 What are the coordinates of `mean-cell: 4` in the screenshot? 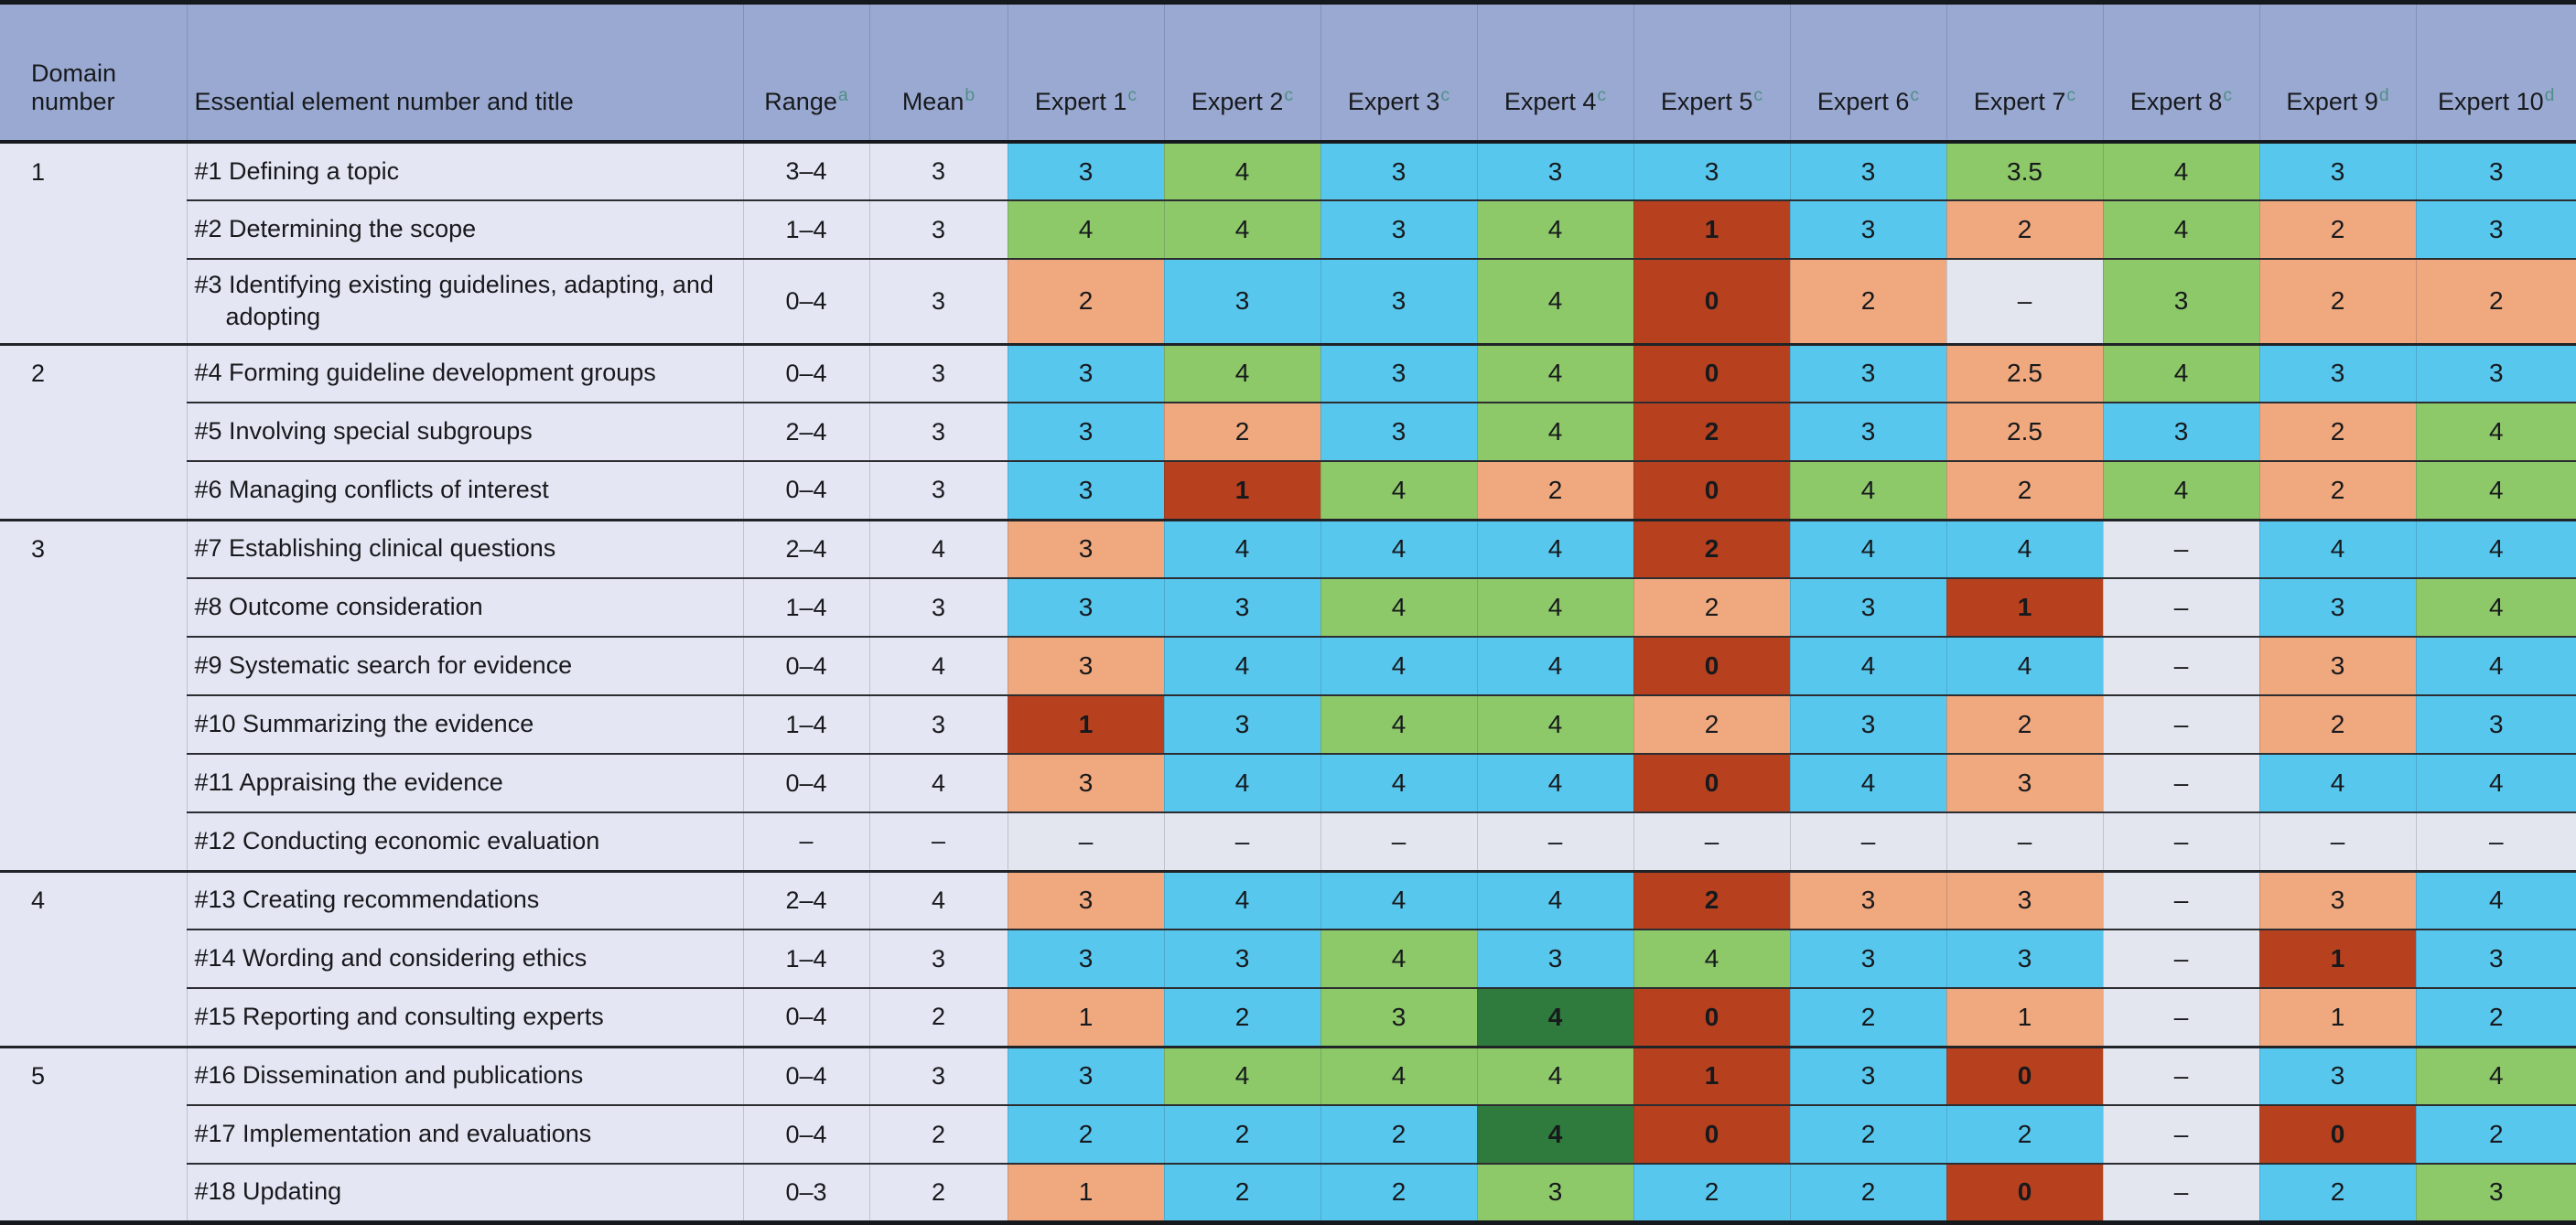 It's located at (938, 665).